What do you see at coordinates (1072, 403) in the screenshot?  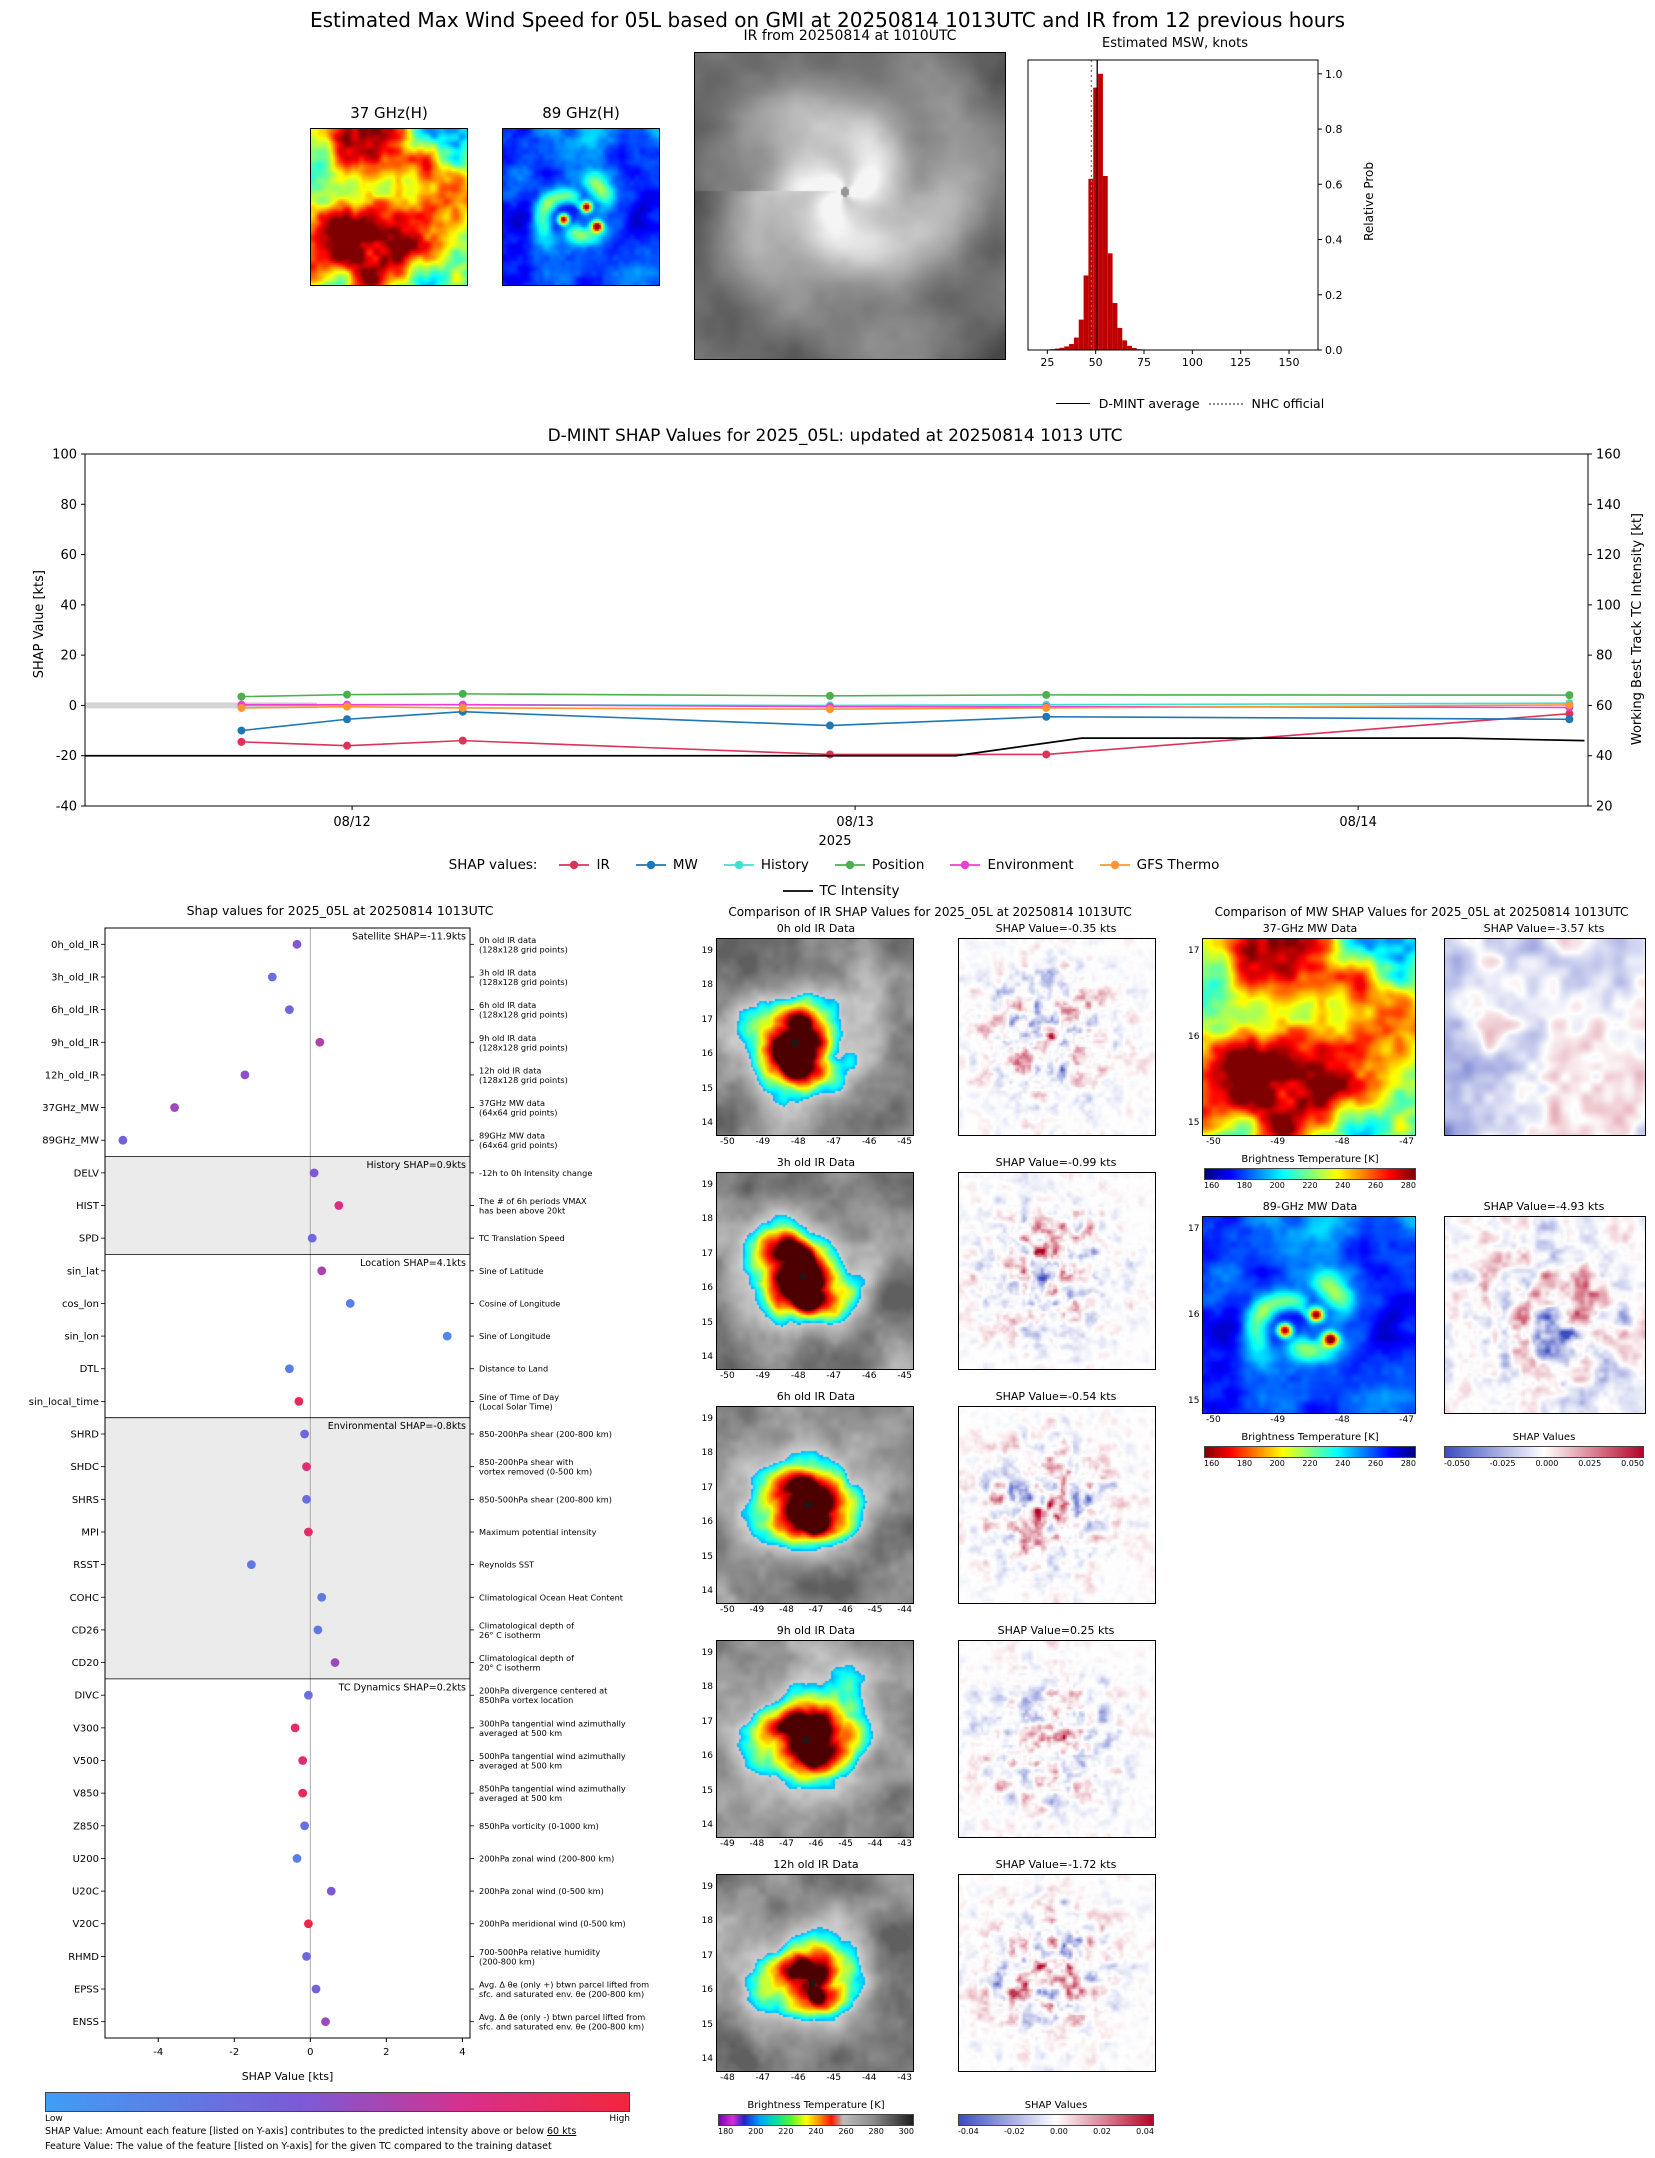 I see `dmint-line-swatch` at bounding box center [1072, 403].